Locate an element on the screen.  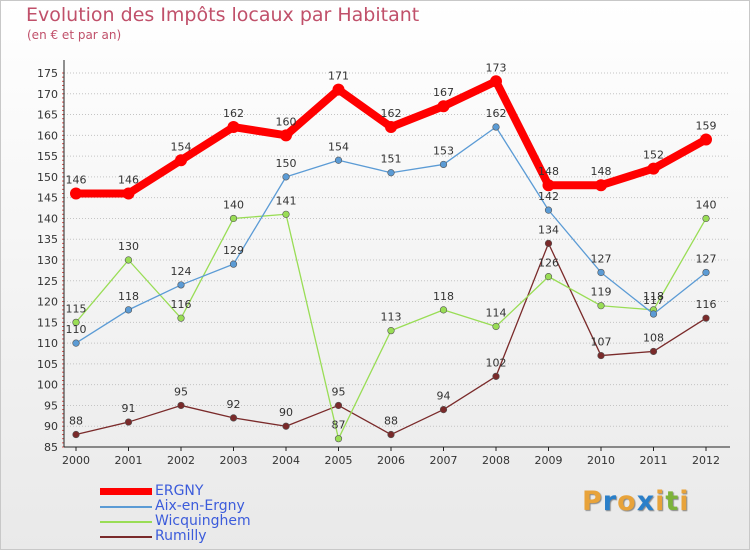
data-label: 130 is located at coordinates (128, 246).